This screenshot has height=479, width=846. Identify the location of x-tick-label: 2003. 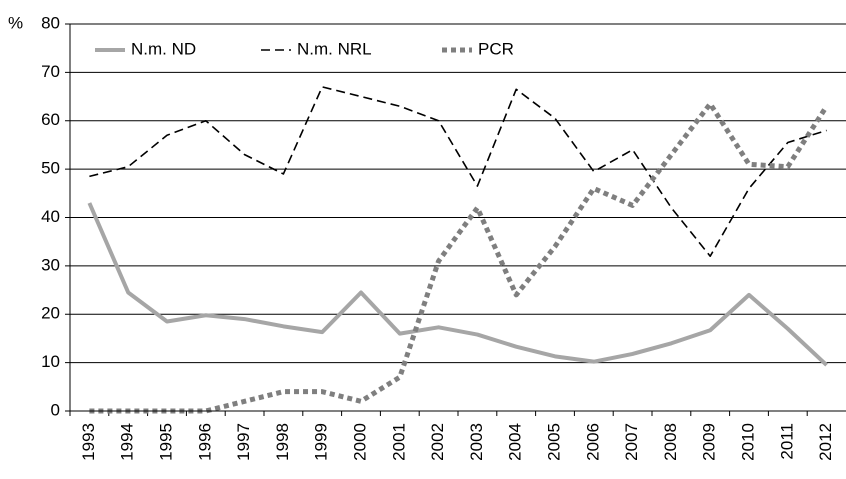
(476, 442).